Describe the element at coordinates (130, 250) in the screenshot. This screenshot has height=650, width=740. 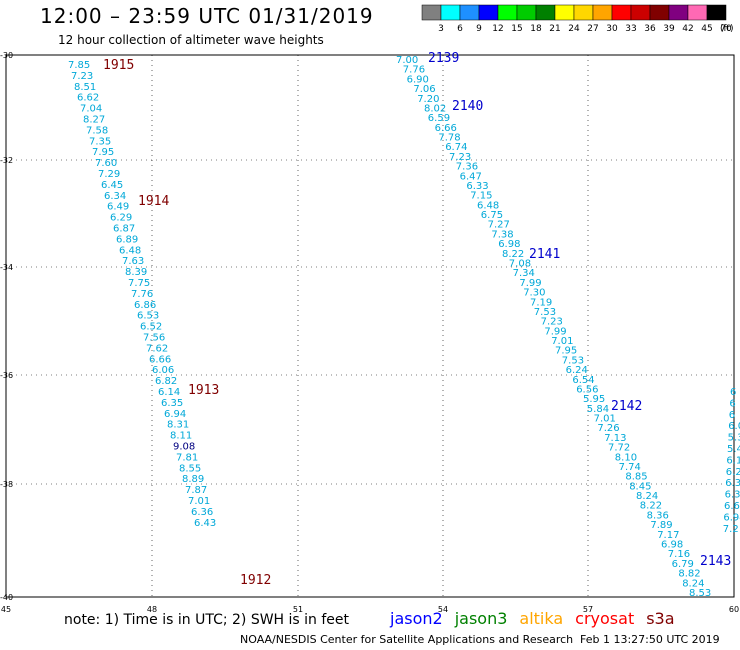
I see `wave-height-value: 6.48` at that location.